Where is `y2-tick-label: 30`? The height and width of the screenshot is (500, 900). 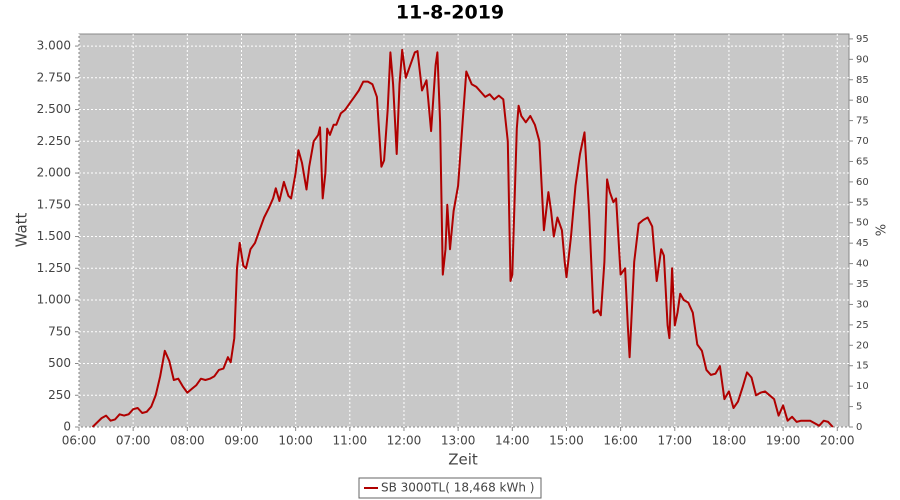
y2-tick-label: 30 is located at coordinates (862, 304).